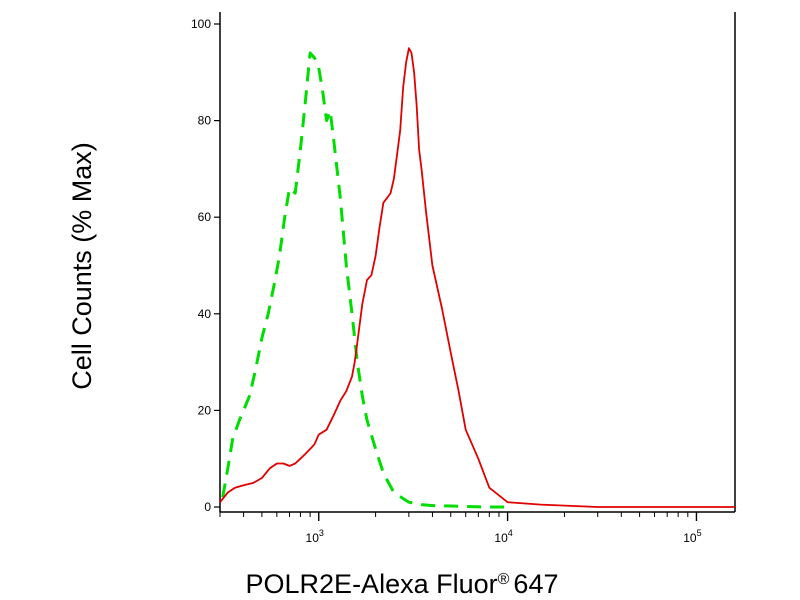 This screenshot has width=800, height=600. I want to click on y-tick-label: 40, so click(205, 314).